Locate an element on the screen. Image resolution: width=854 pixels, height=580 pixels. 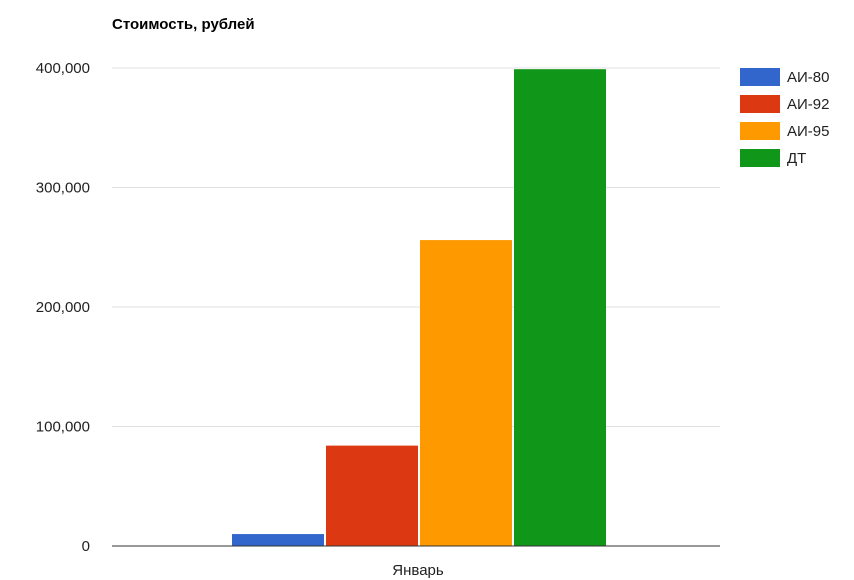
y-tick-label: 400,000 is located at coordinates (63, 68).